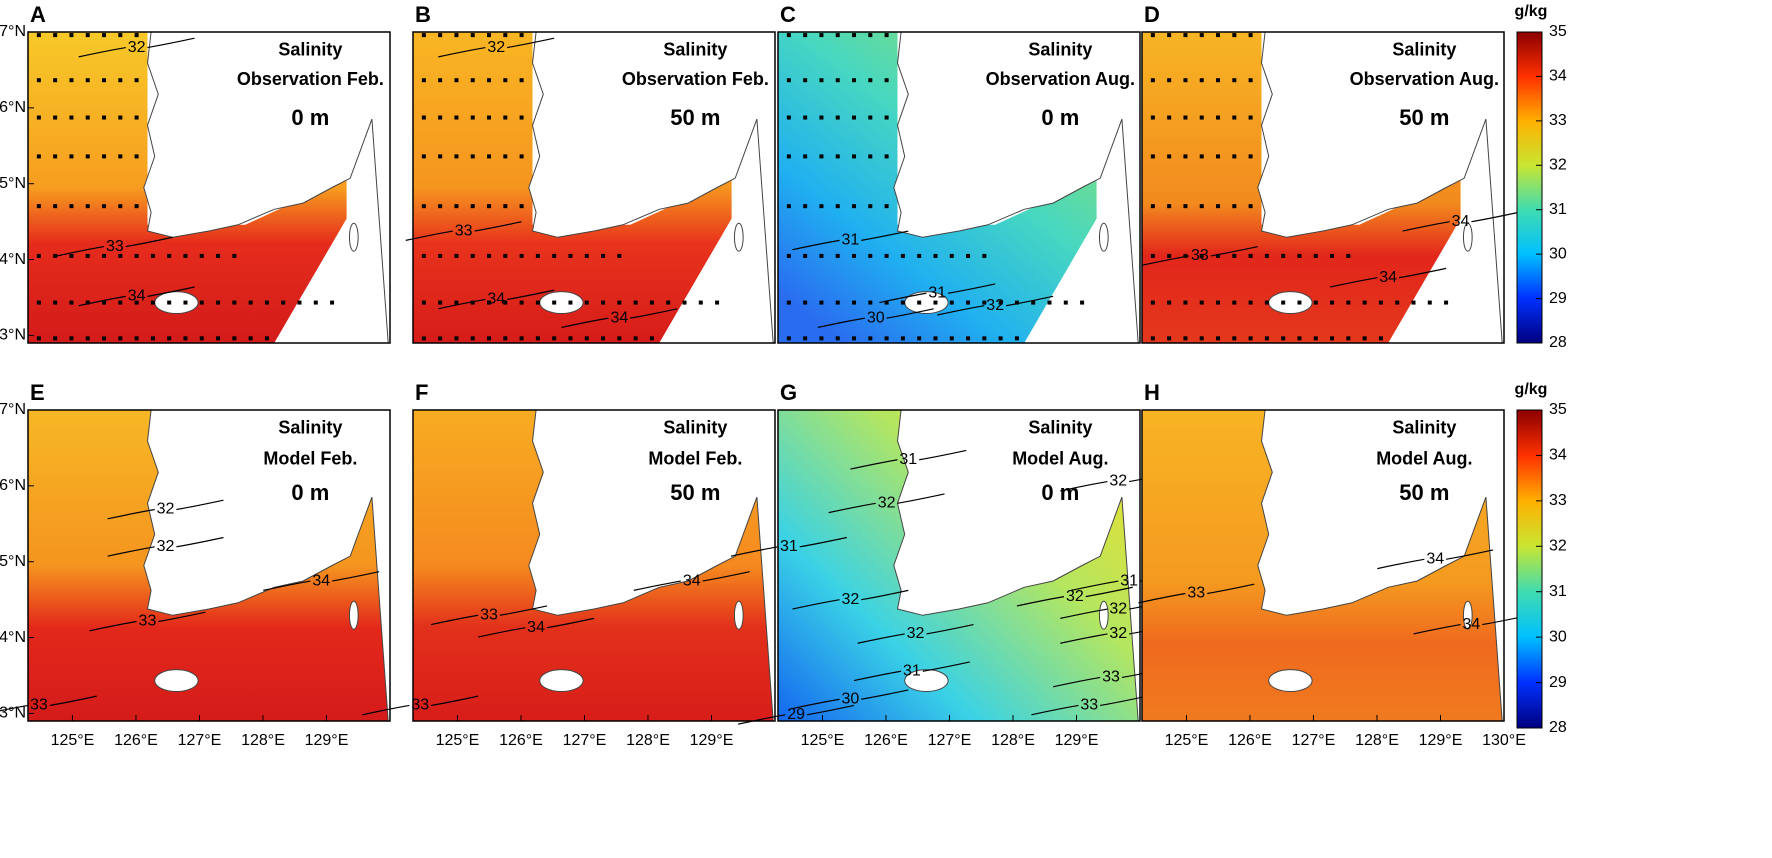 Image resolution: width=1772 pixels, height=858 pixels. I want to click on panel-letter: F, so click(421, 392).